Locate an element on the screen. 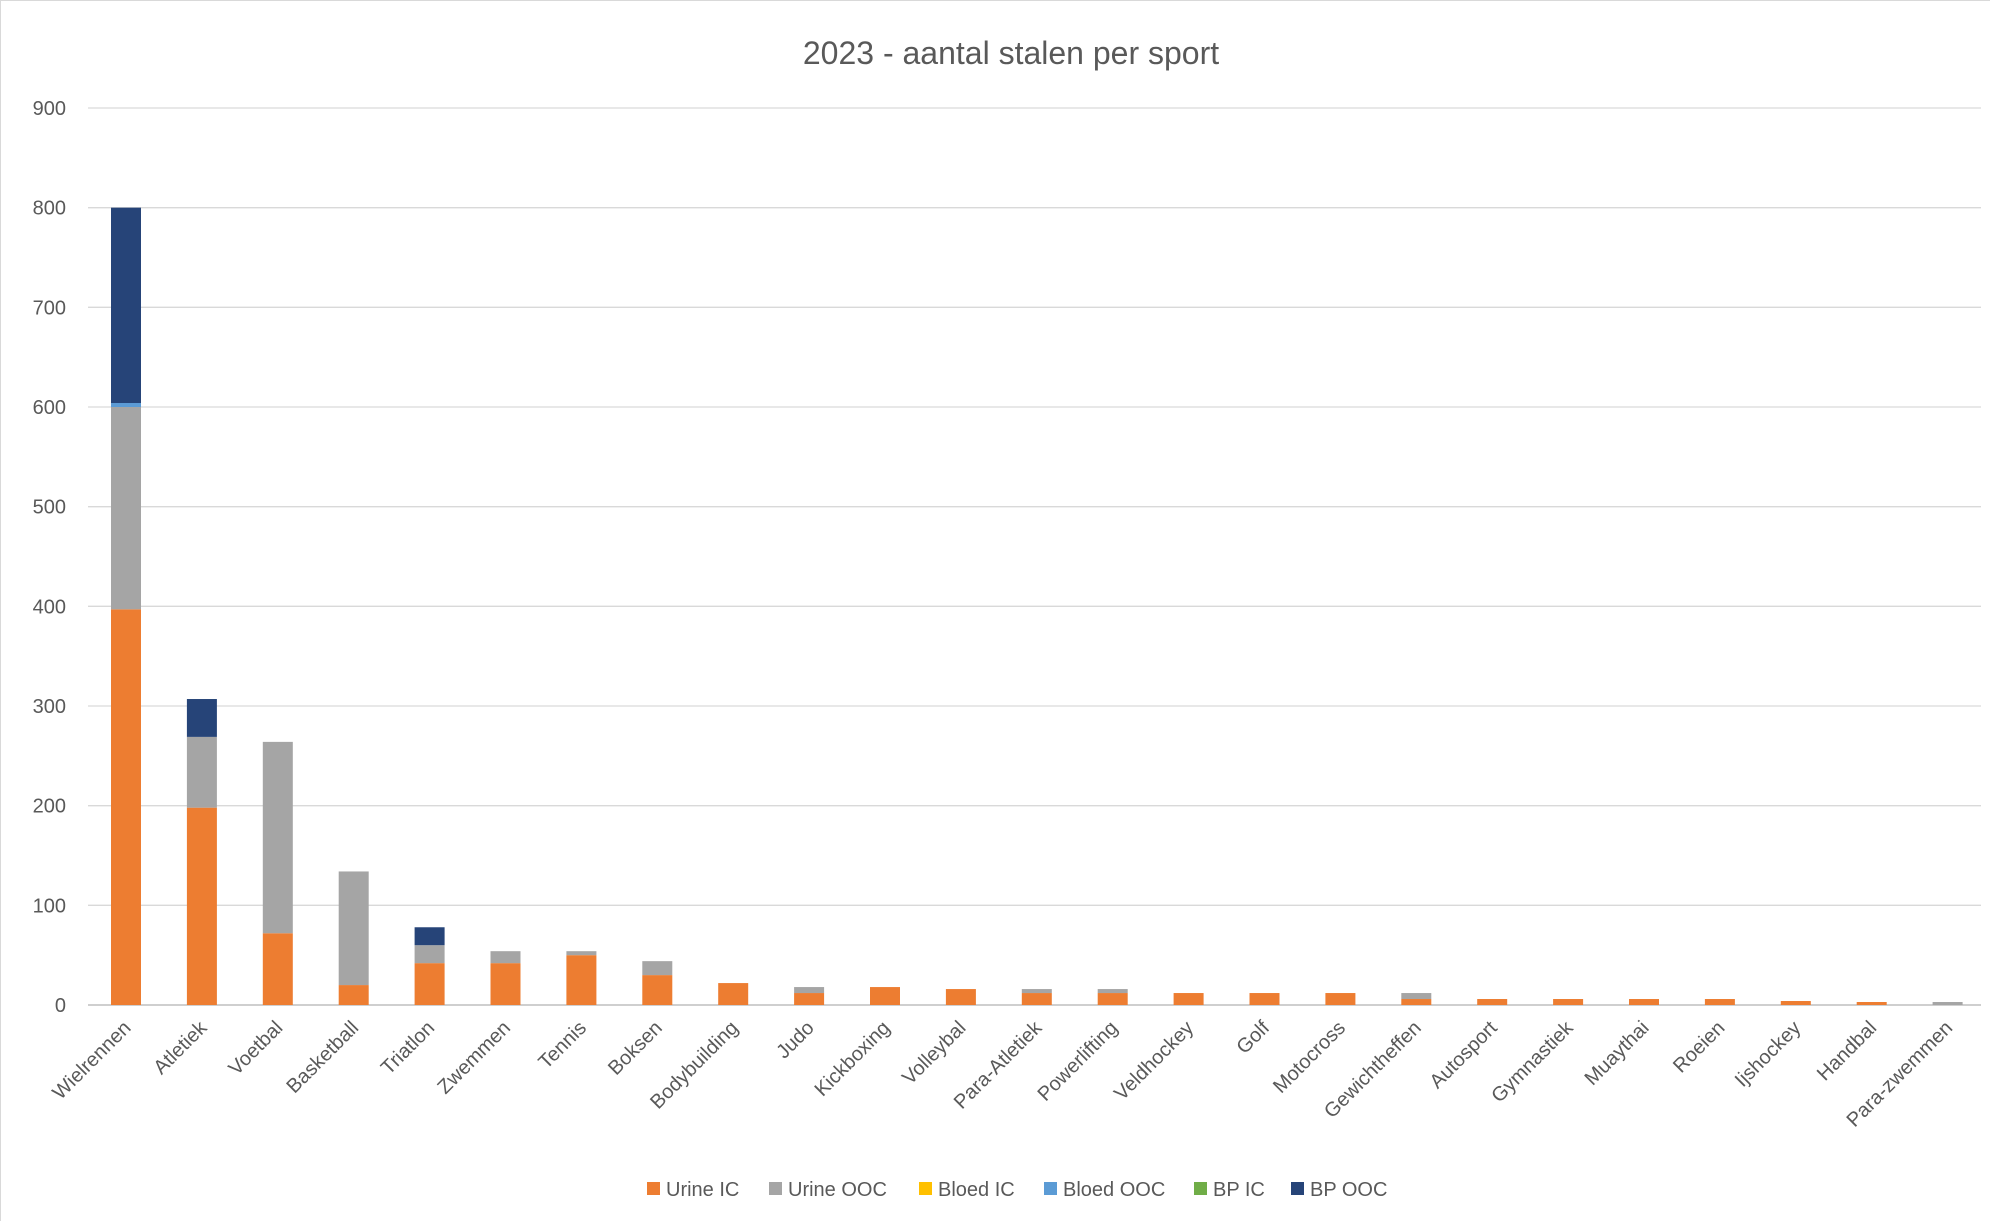 Image resolution: width=1990 pixels, height=1222 pixels. x-tick-label-golf: Golf is located at coordinates (1254, 1038).